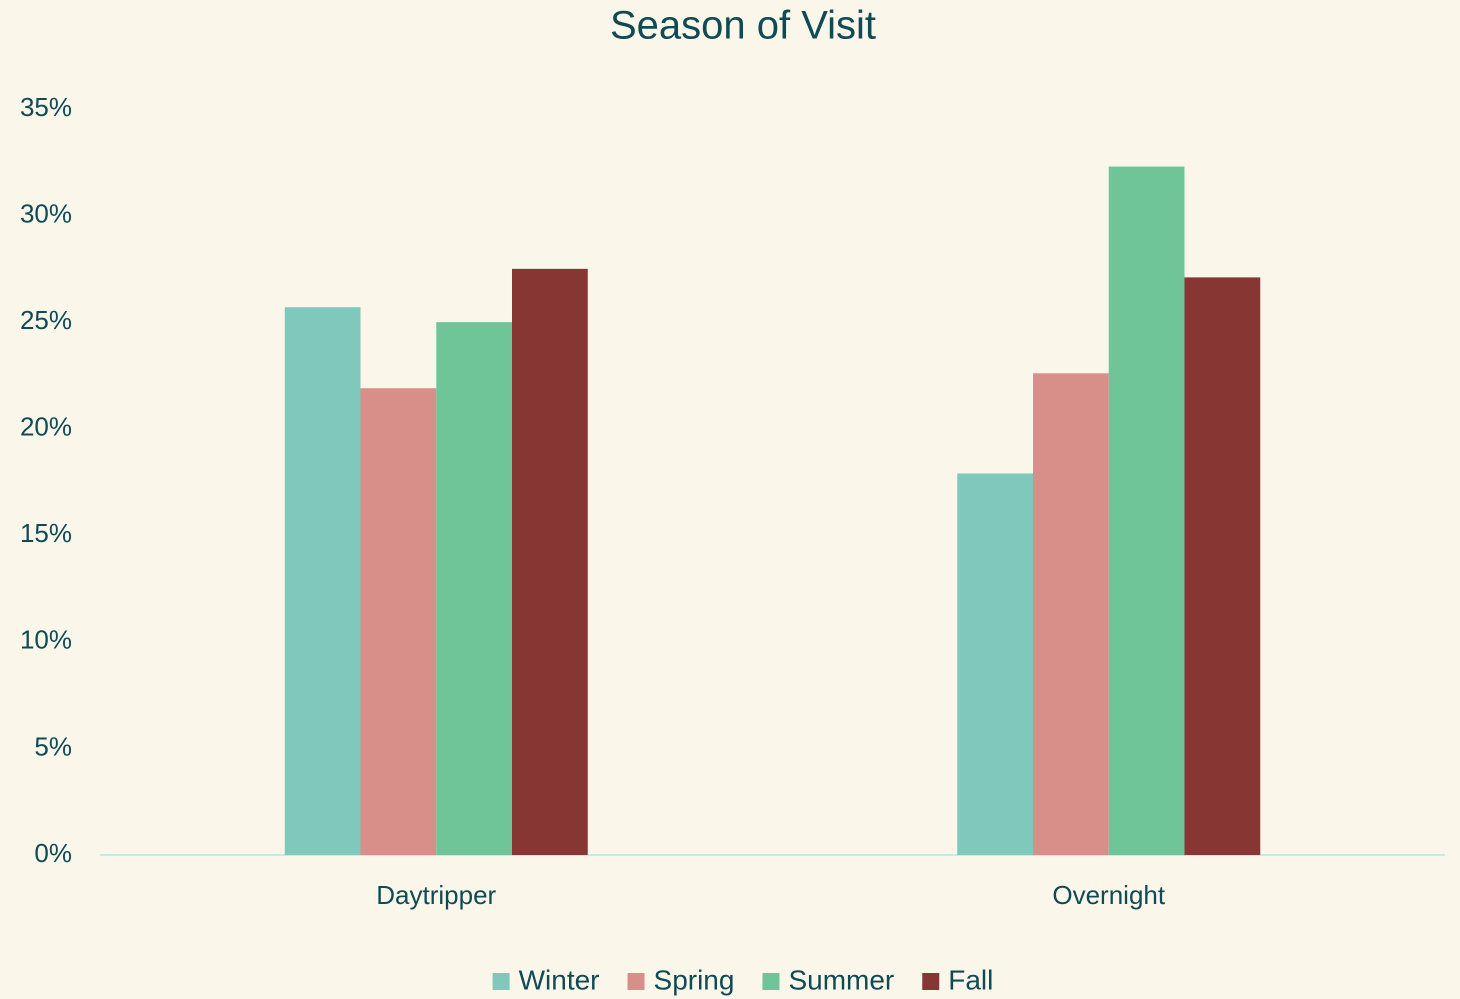 The width and height of the screenshot is (1460, 999). I want to click on y-tick-label: 10%, so click(46, 640).